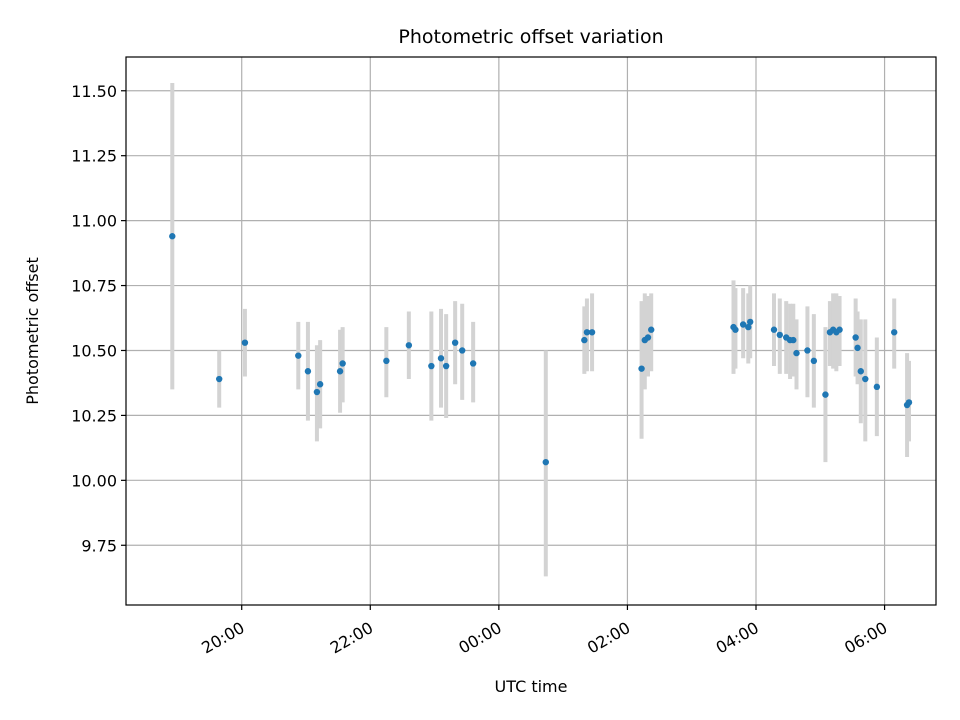 This screenshot has height=720, width=960. Describe the element at coordinates (98, 318) in the screenshot. I see `y-axis-ticks: 9.75 10.00 10.25 10.50 10.75 11.00 11.25 11.50` at that location.